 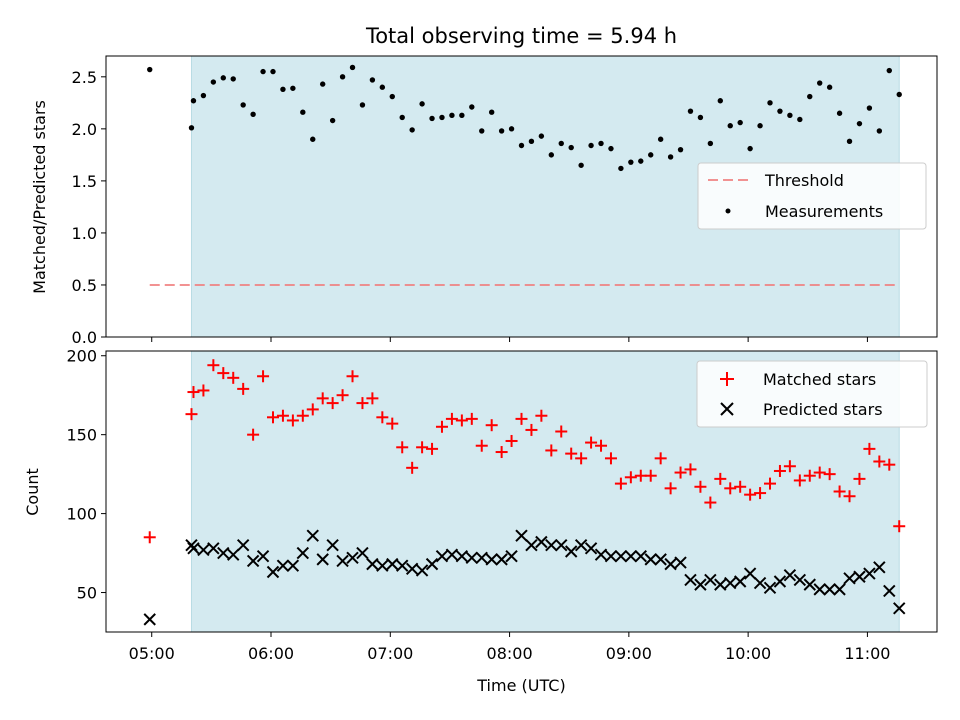 What do you see at coordinates (81, 435) in the screenshot?
I see `bottom-y-tick-label: 150` at bounding box center [81, 435].